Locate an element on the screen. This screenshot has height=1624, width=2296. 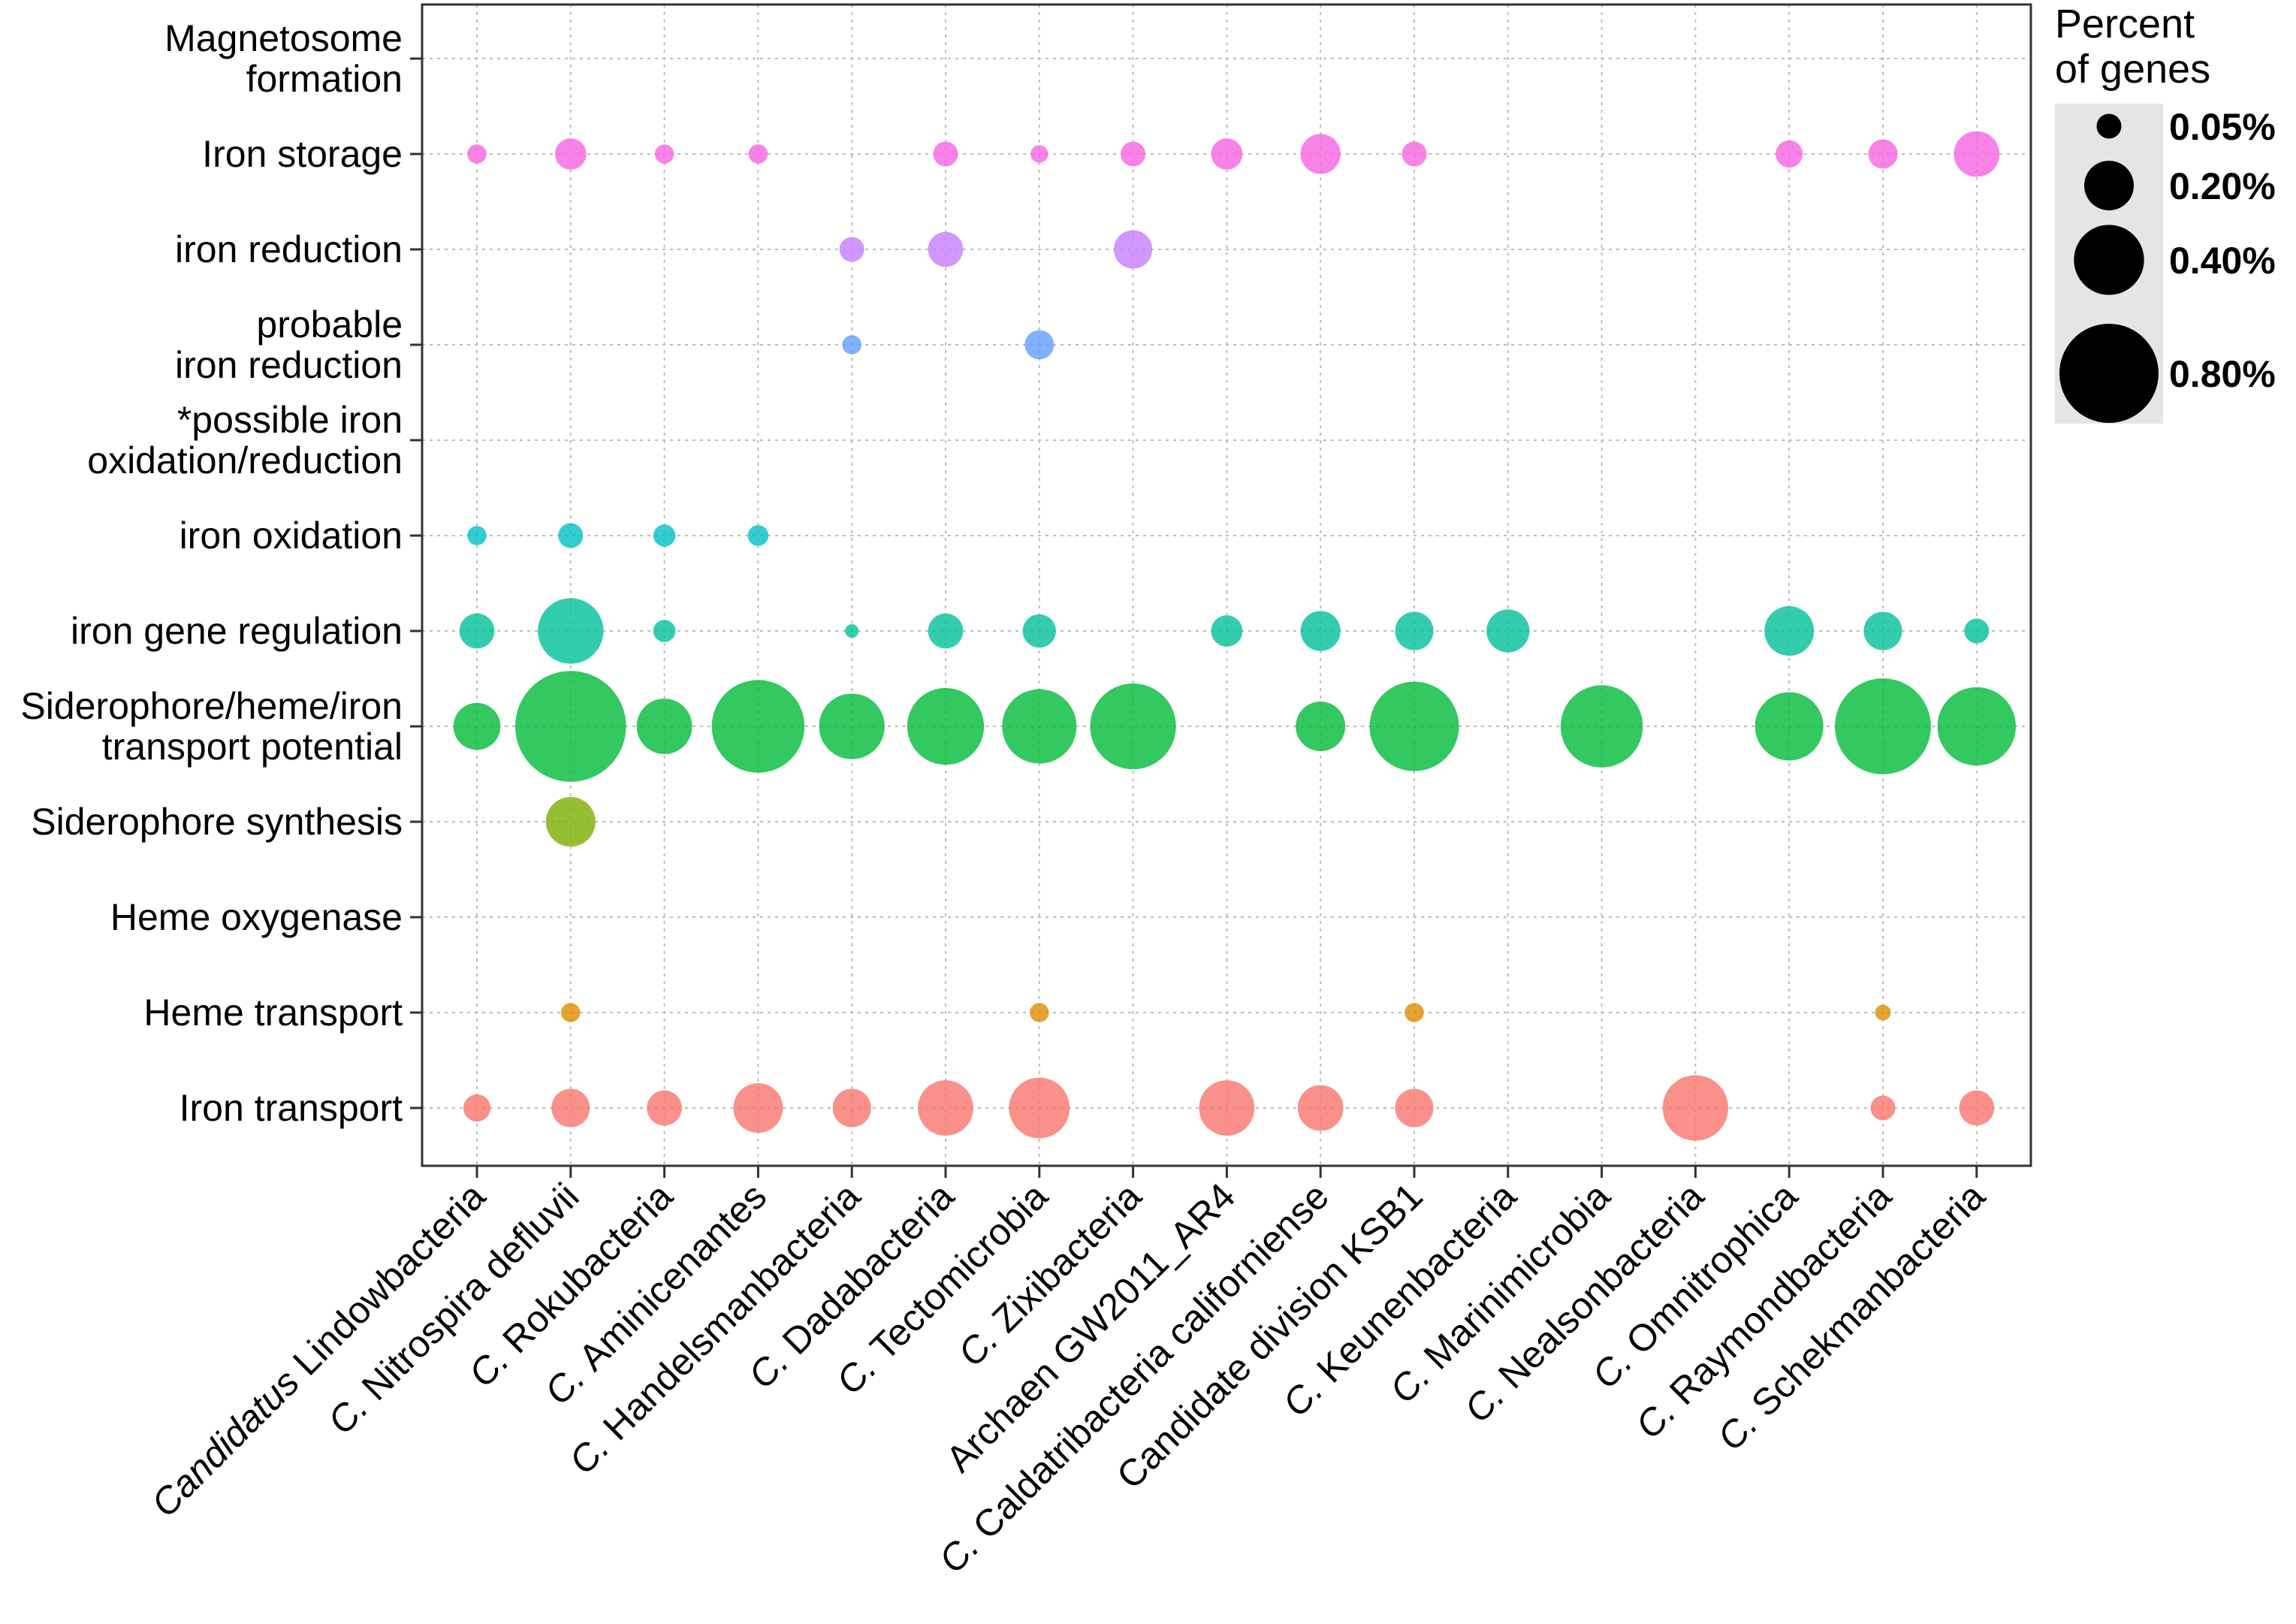
y-axis-label: *possible iron oxidation/reduction is located at coordinates (245, 440).